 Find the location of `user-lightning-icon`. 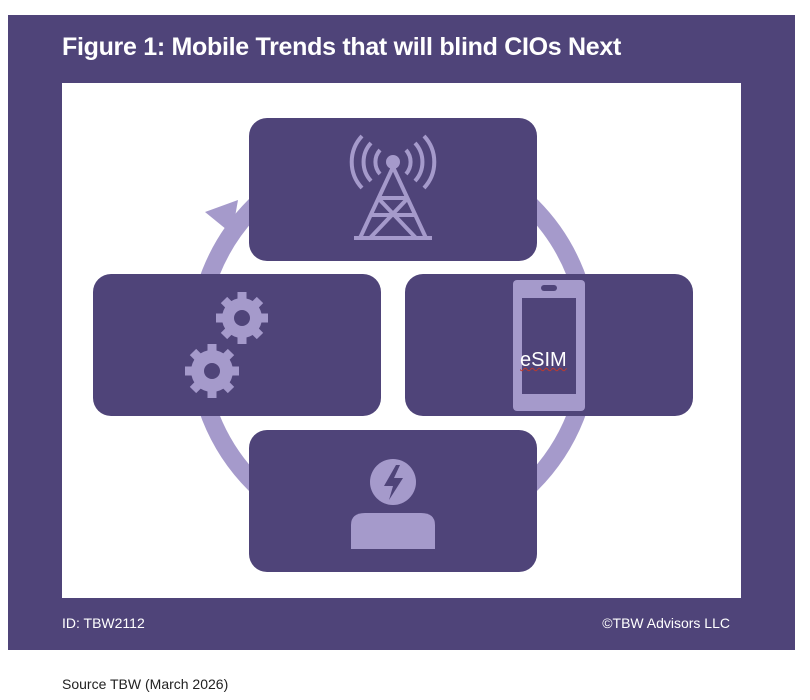

user-lightning-icon is located at coordinates (393, 504).